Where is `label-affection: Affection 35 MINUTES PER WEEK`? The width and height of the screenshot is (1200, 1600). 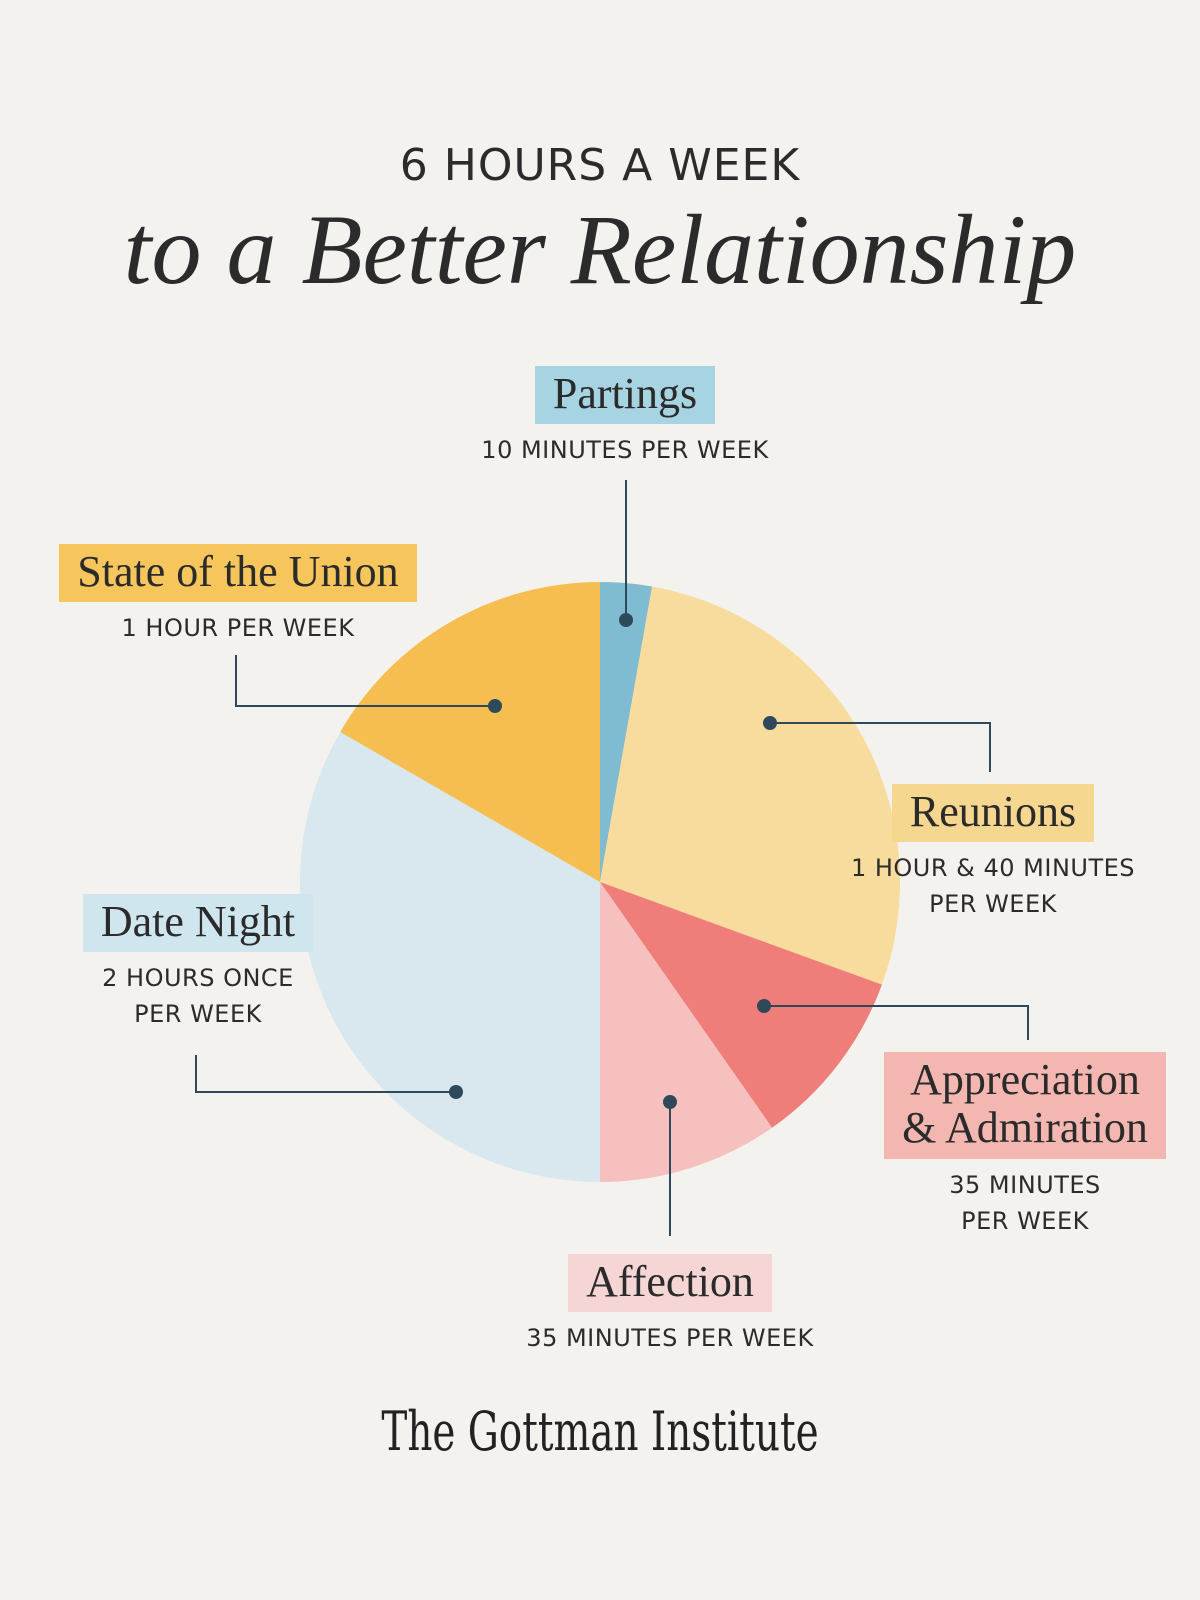
label-affection: Affection 35 MINUTES PER WEEK is located at coordinates (670, 1305).